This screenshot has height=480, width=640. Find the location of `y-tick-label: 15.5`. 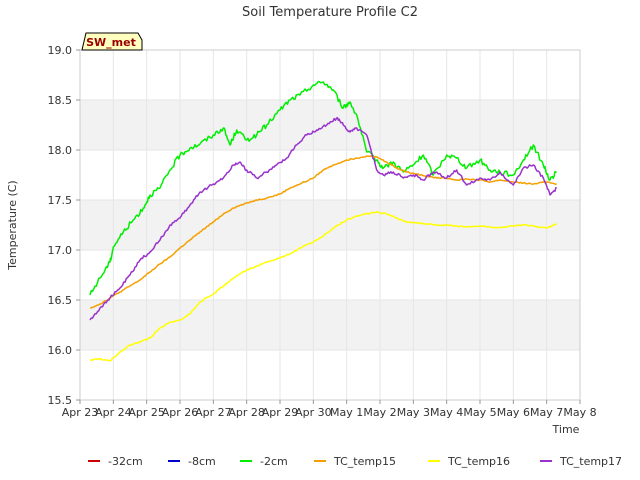

y-tick-label: 15.5 is located at coordinates (60, 400).